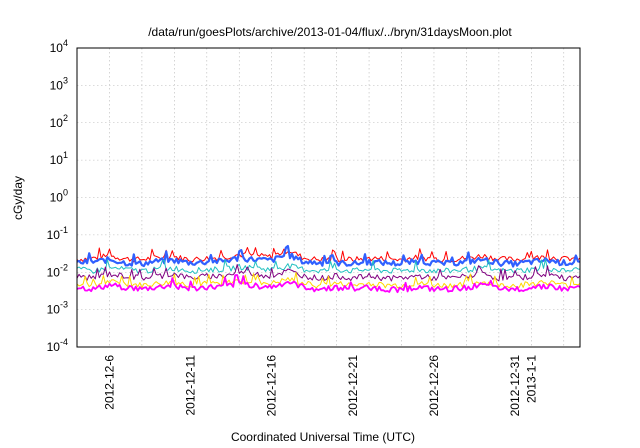  What do you see at coordinates (531, 379) in the screenshot?
I see `x-tick-label: 2013-1-1` at bounding box center [531, 379].